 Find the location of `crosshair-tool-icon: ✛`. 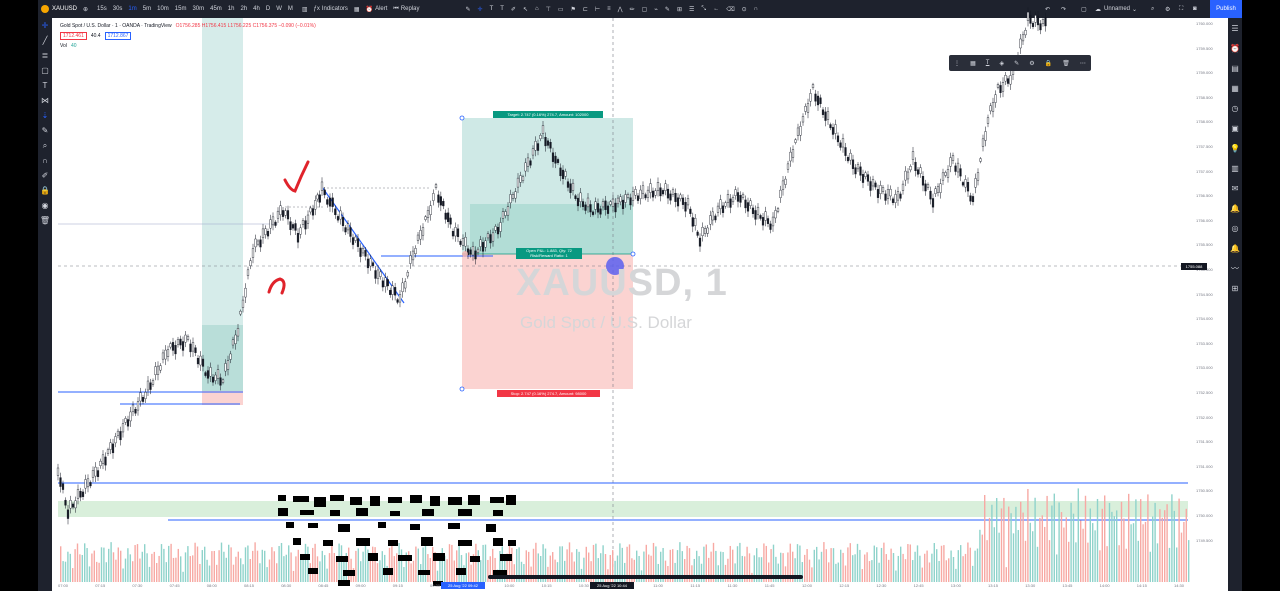

crosshair-tool-icon: ✛ is located at coordinates (45, 25).